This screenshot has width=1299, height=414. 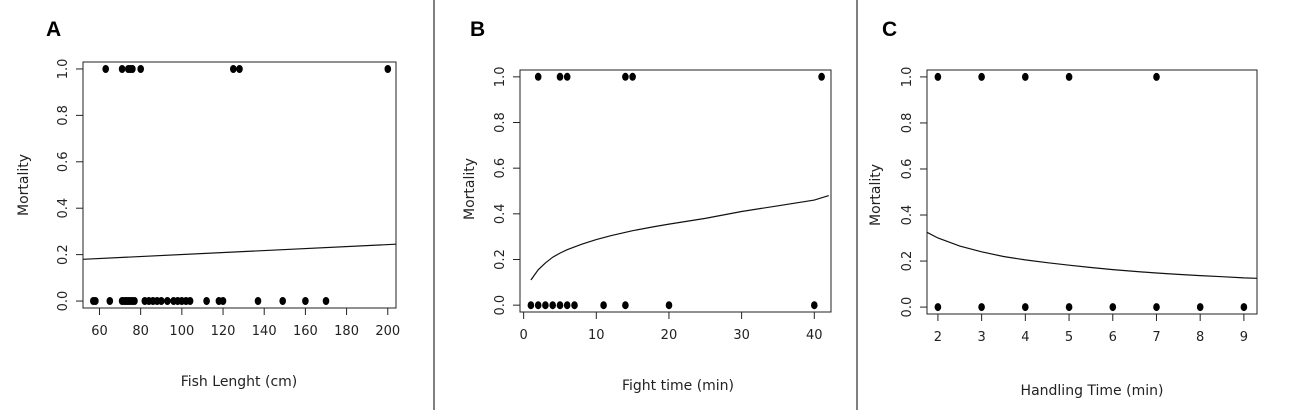 What do you see at coordinates (387, 331) in the screenshot?
I see `x-tick-label: 200` at bounding box center [387, 331].